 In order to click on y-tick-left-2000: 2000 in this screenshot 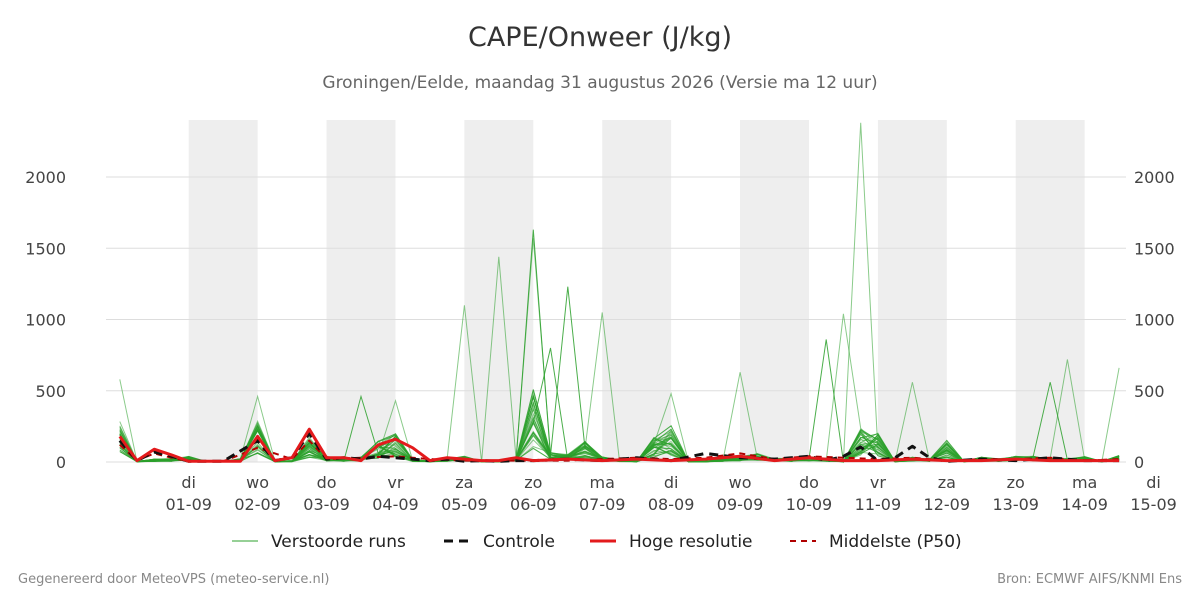, I will do `click(45, 177)`.